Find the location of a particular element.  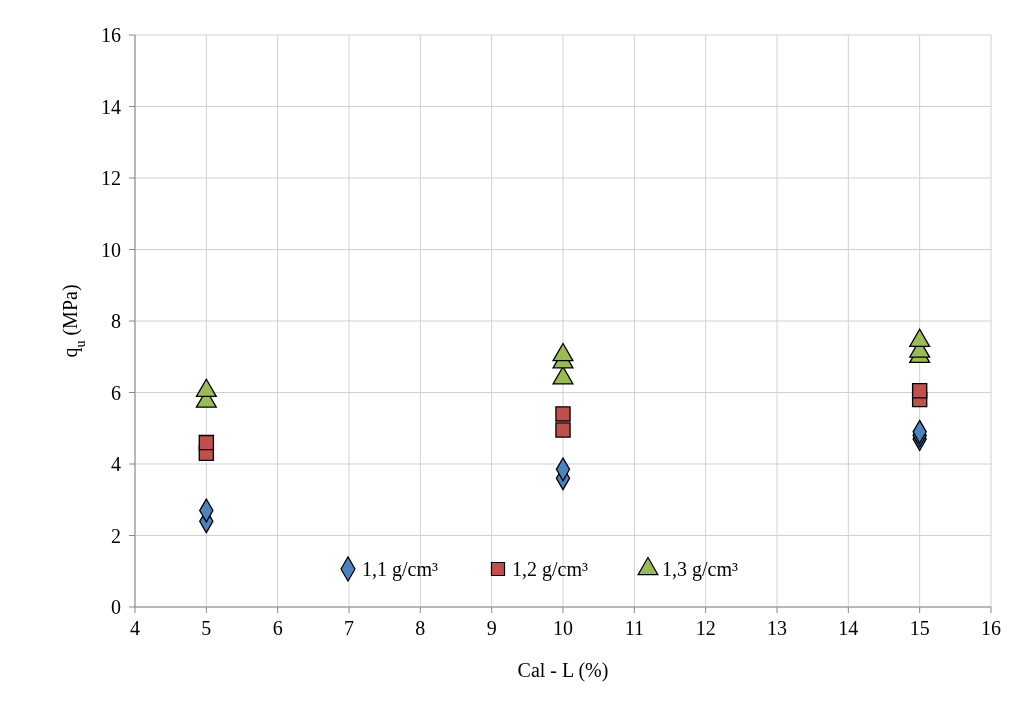

y-tick-label: 10 is located at coordinates (111, 249).